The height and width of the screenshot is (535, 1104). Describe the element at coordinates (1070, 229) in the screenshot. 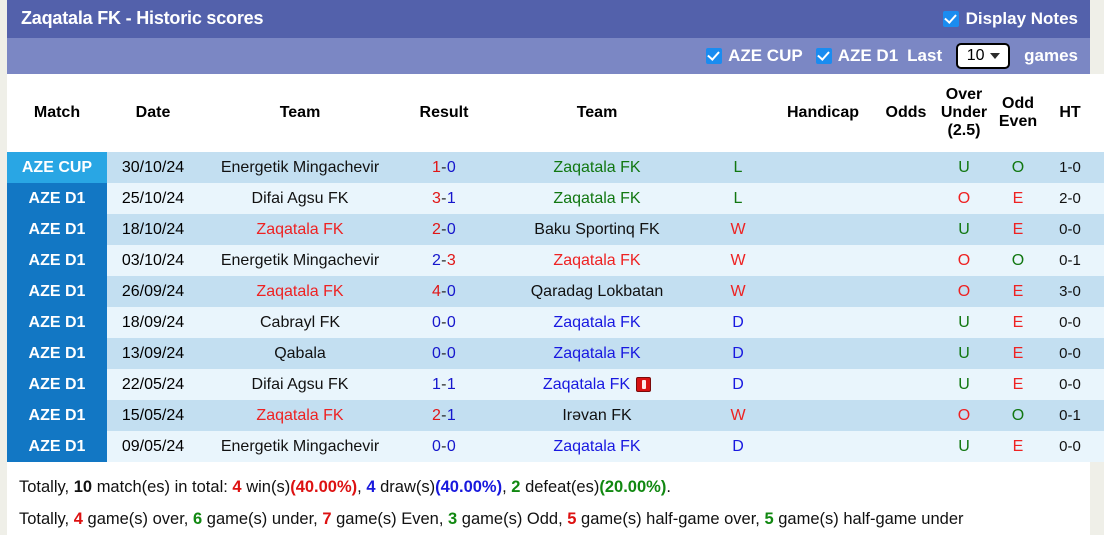

I see `half-time-score: 0-0` at that location.